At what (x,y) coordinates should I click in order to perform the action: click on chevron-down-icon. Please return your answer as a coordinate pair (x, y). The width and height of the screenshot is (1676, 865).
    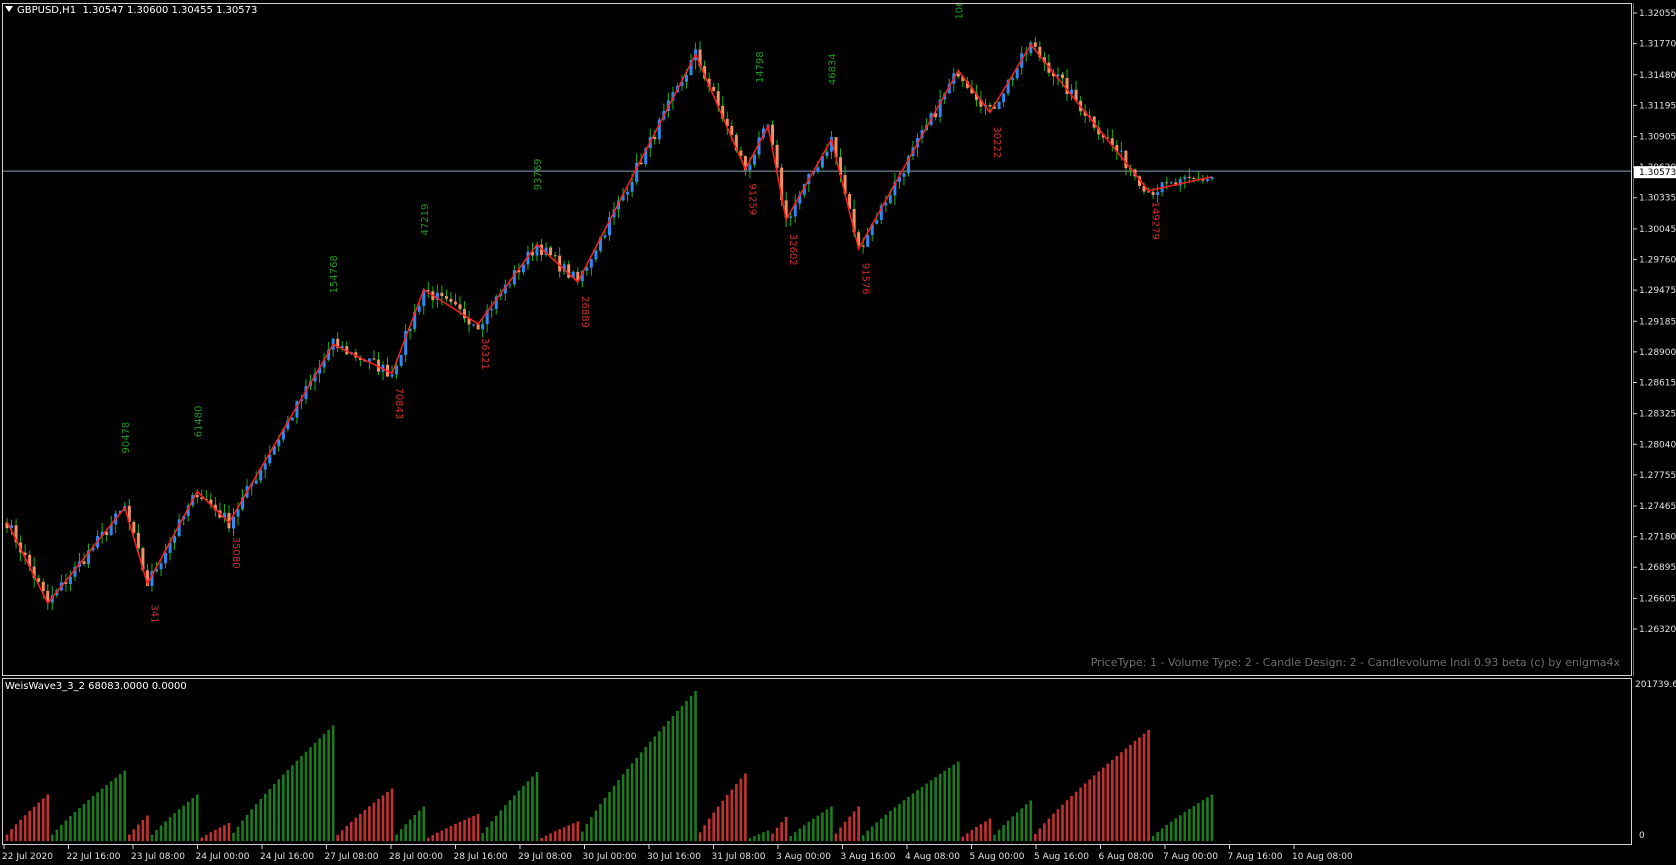
    Looking at the image, I should click on (9, 9).